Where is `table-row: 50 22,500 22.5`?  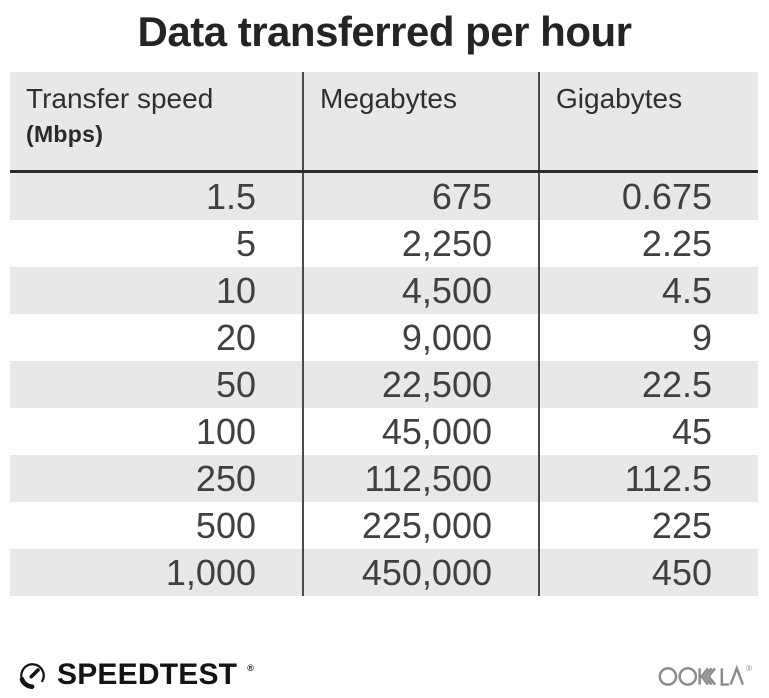
table-row: 50 22,500 22.5 is located at coordinates (384, 384).